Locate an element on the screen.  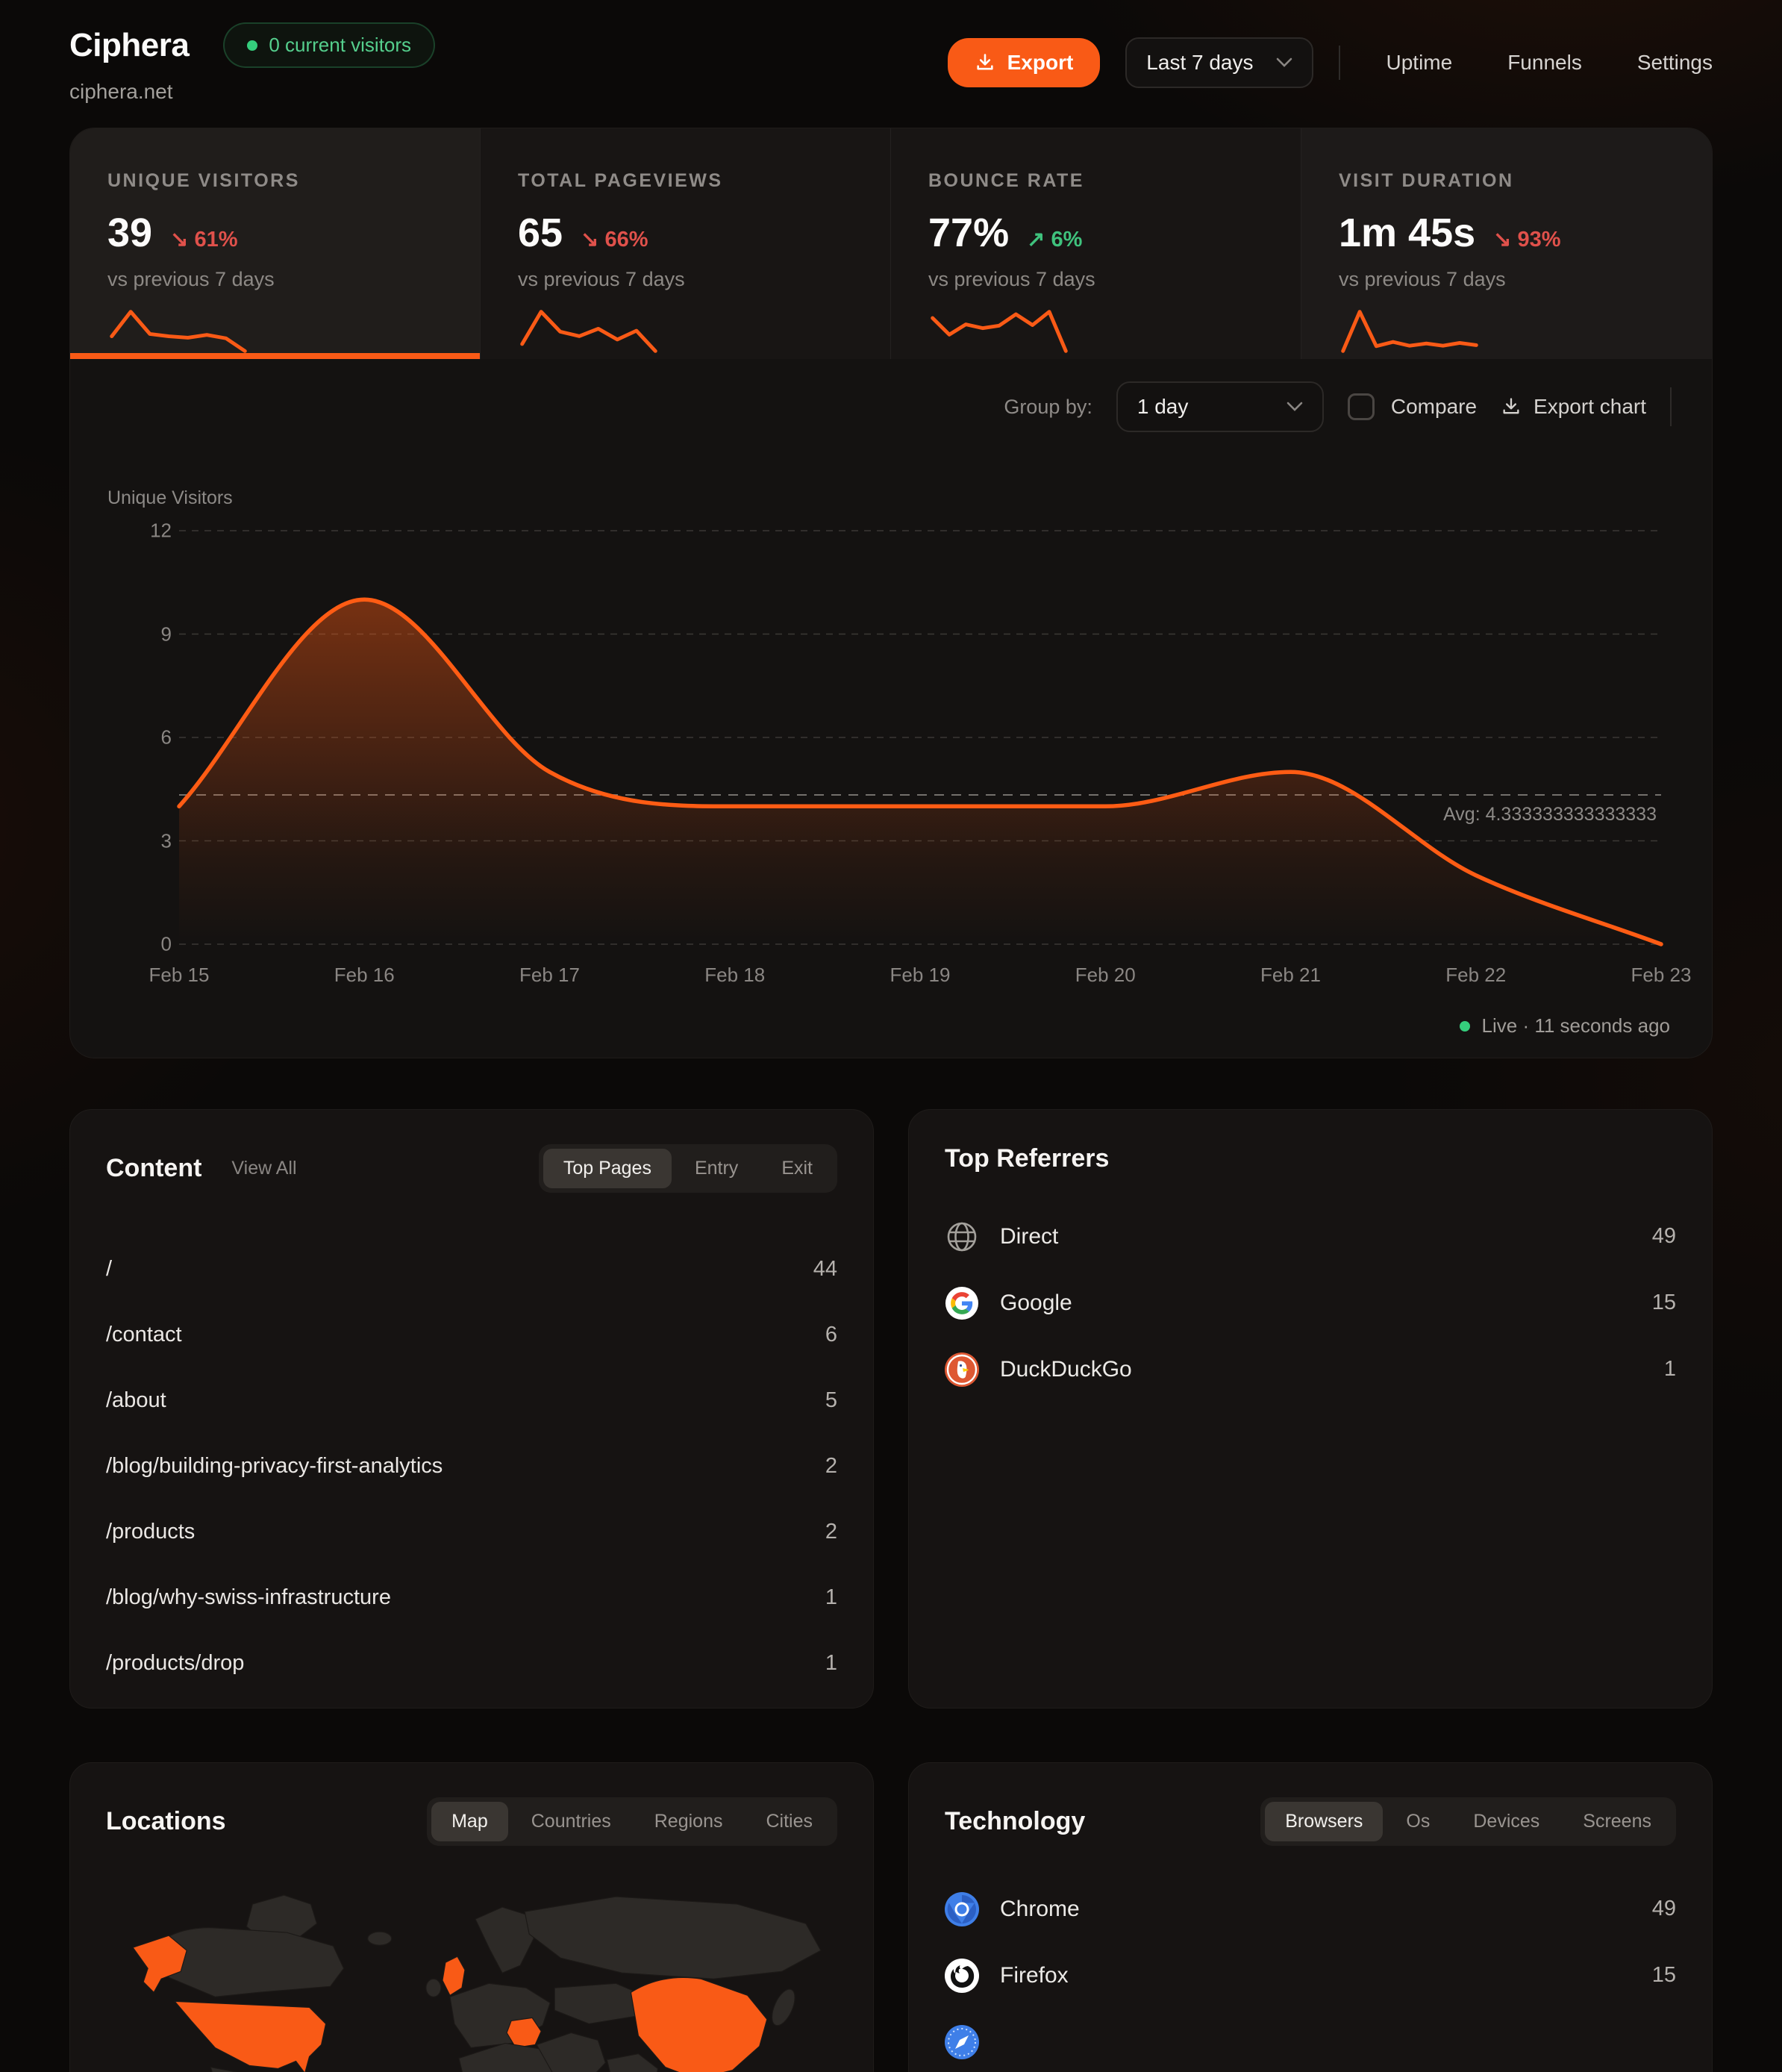
tab-screens: Screens is located at coordinates (1617, 1821).